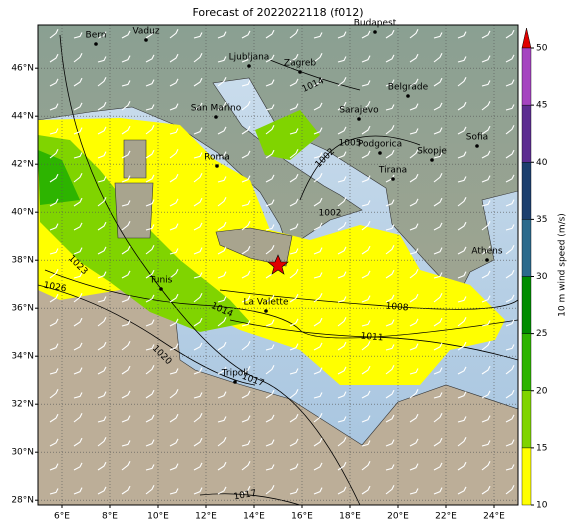 The image size is (576, 529). Describe the element at coordinates (217, 158) in the screenshot. I see `city-label: Roma` at that location.